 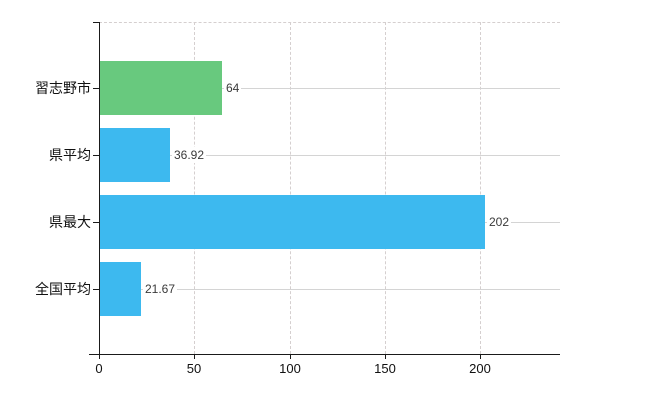 What do you see at coordinates (385, 368) in the screenshot?
I see `x-tick-label: 150` at bounding box center [385, 368].